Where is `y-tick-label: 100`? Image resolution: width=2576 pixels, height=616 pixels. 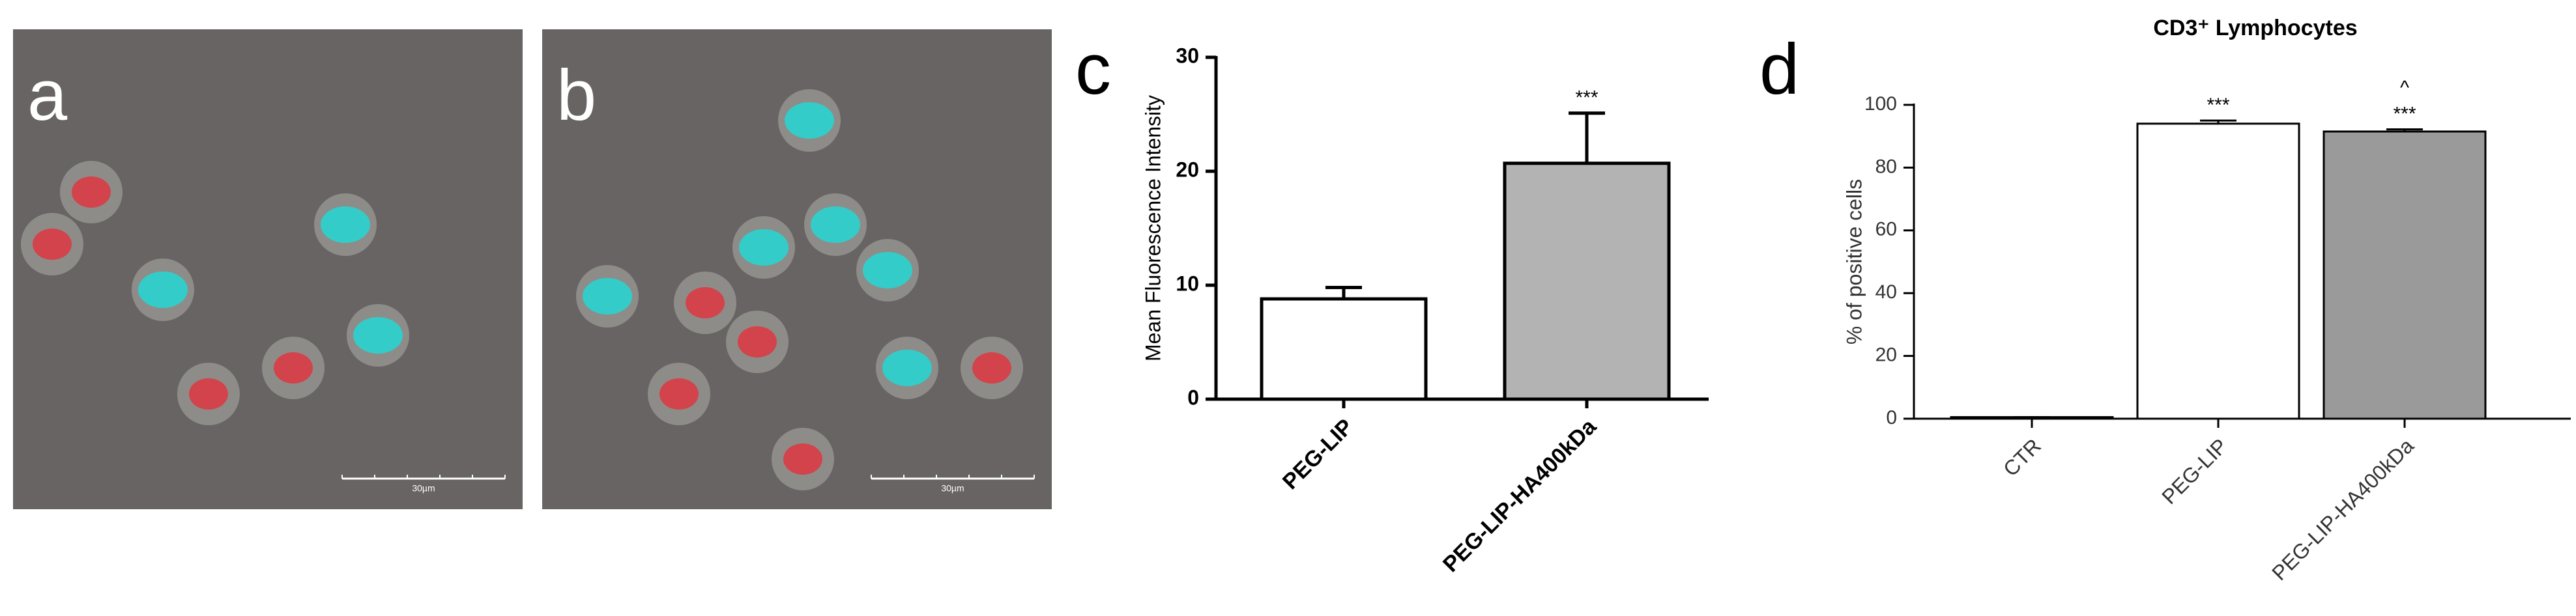
y-tick-label: 100 is located at coordinates (1881, 104).